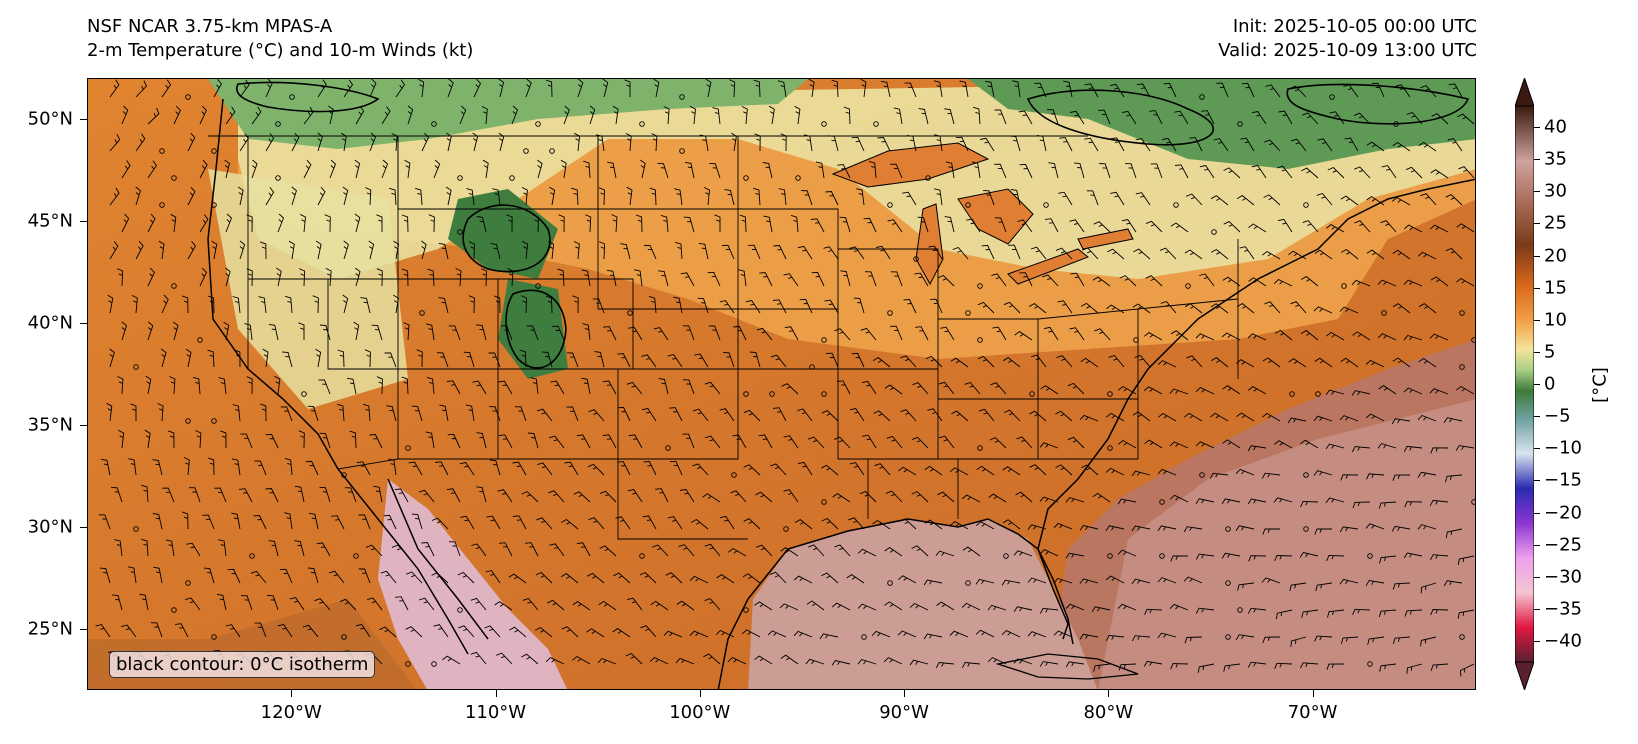 The width and height of the screenshot is (1638, 744). I want to click on colorbar-tick-label: 0, so click(1550, 384).